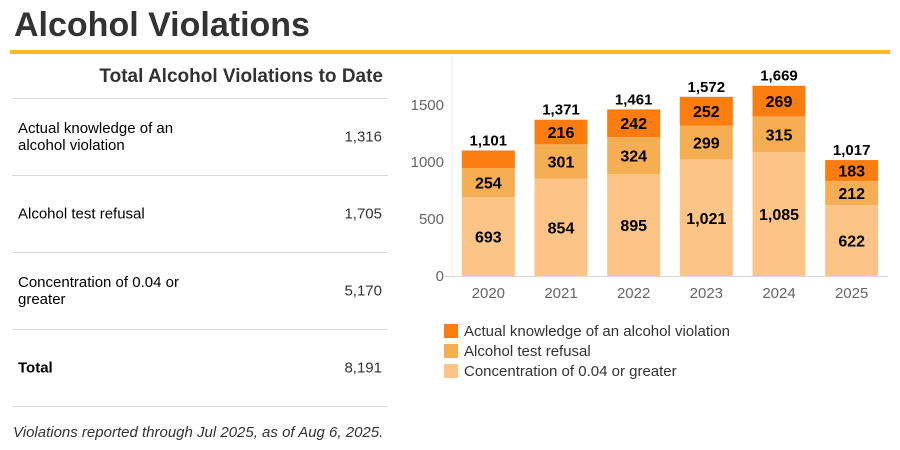 Image resolution: width=900 pixels, height=450 pixels. Describe the element at coordinates (527, 351) in the screenshot. I see `legend-label: Alcohol test refusal` at that location.